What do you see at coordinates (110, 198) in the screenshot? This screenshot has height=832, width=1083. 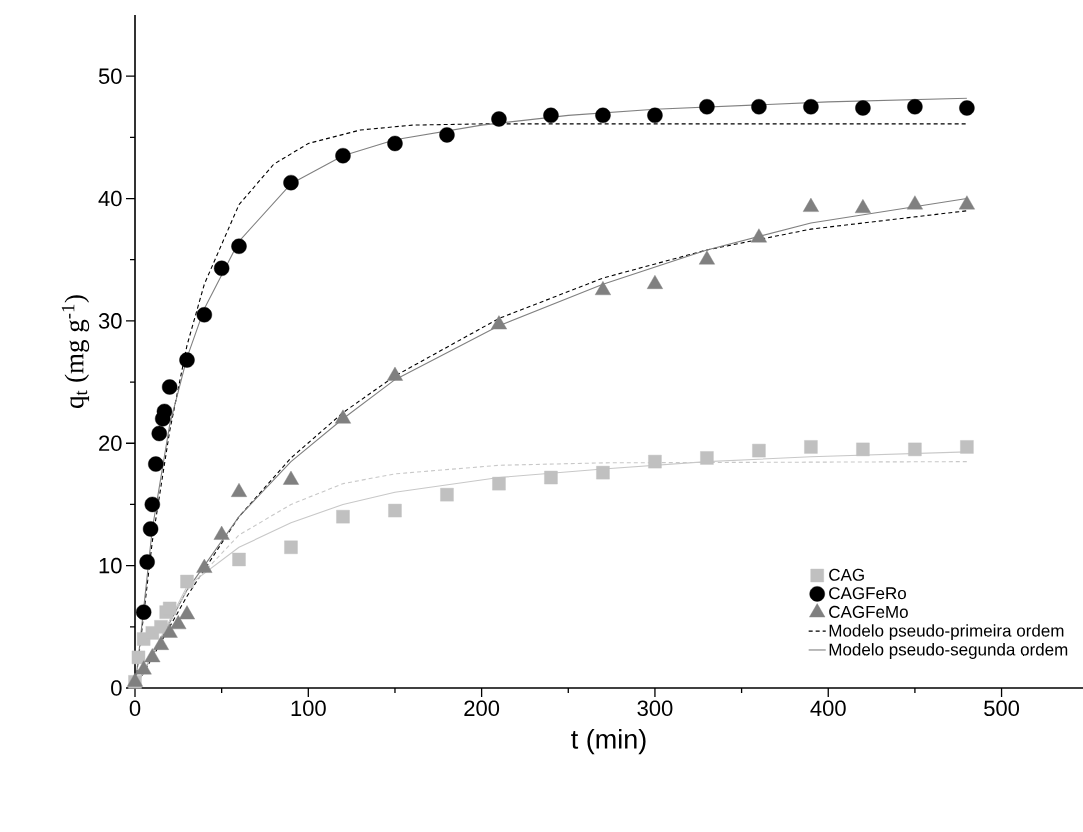 I see `y-tick-label: 40` at bounding box center [110, 198].